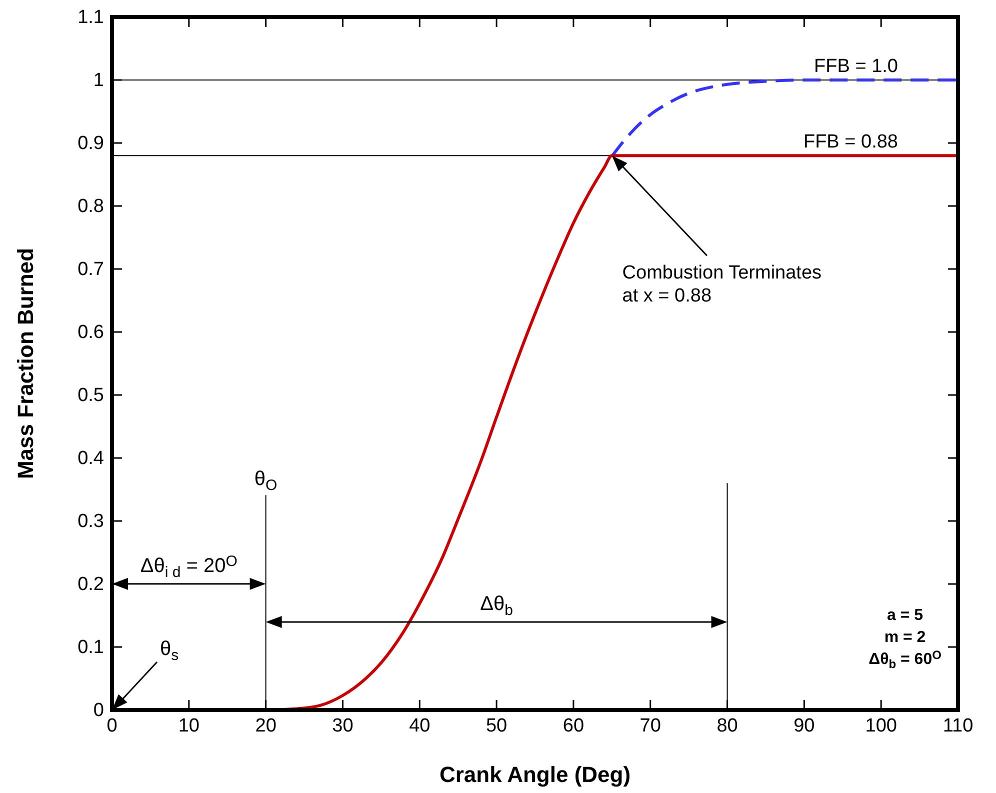 Image resolution: width=996 pixels, height=793 pixels. Describe the element at coordinates (905, 639) in the screenshot. I see `annotation: a = 5 m = 2 Δθ$_{b}$ = 60$^{O}$` at that location.